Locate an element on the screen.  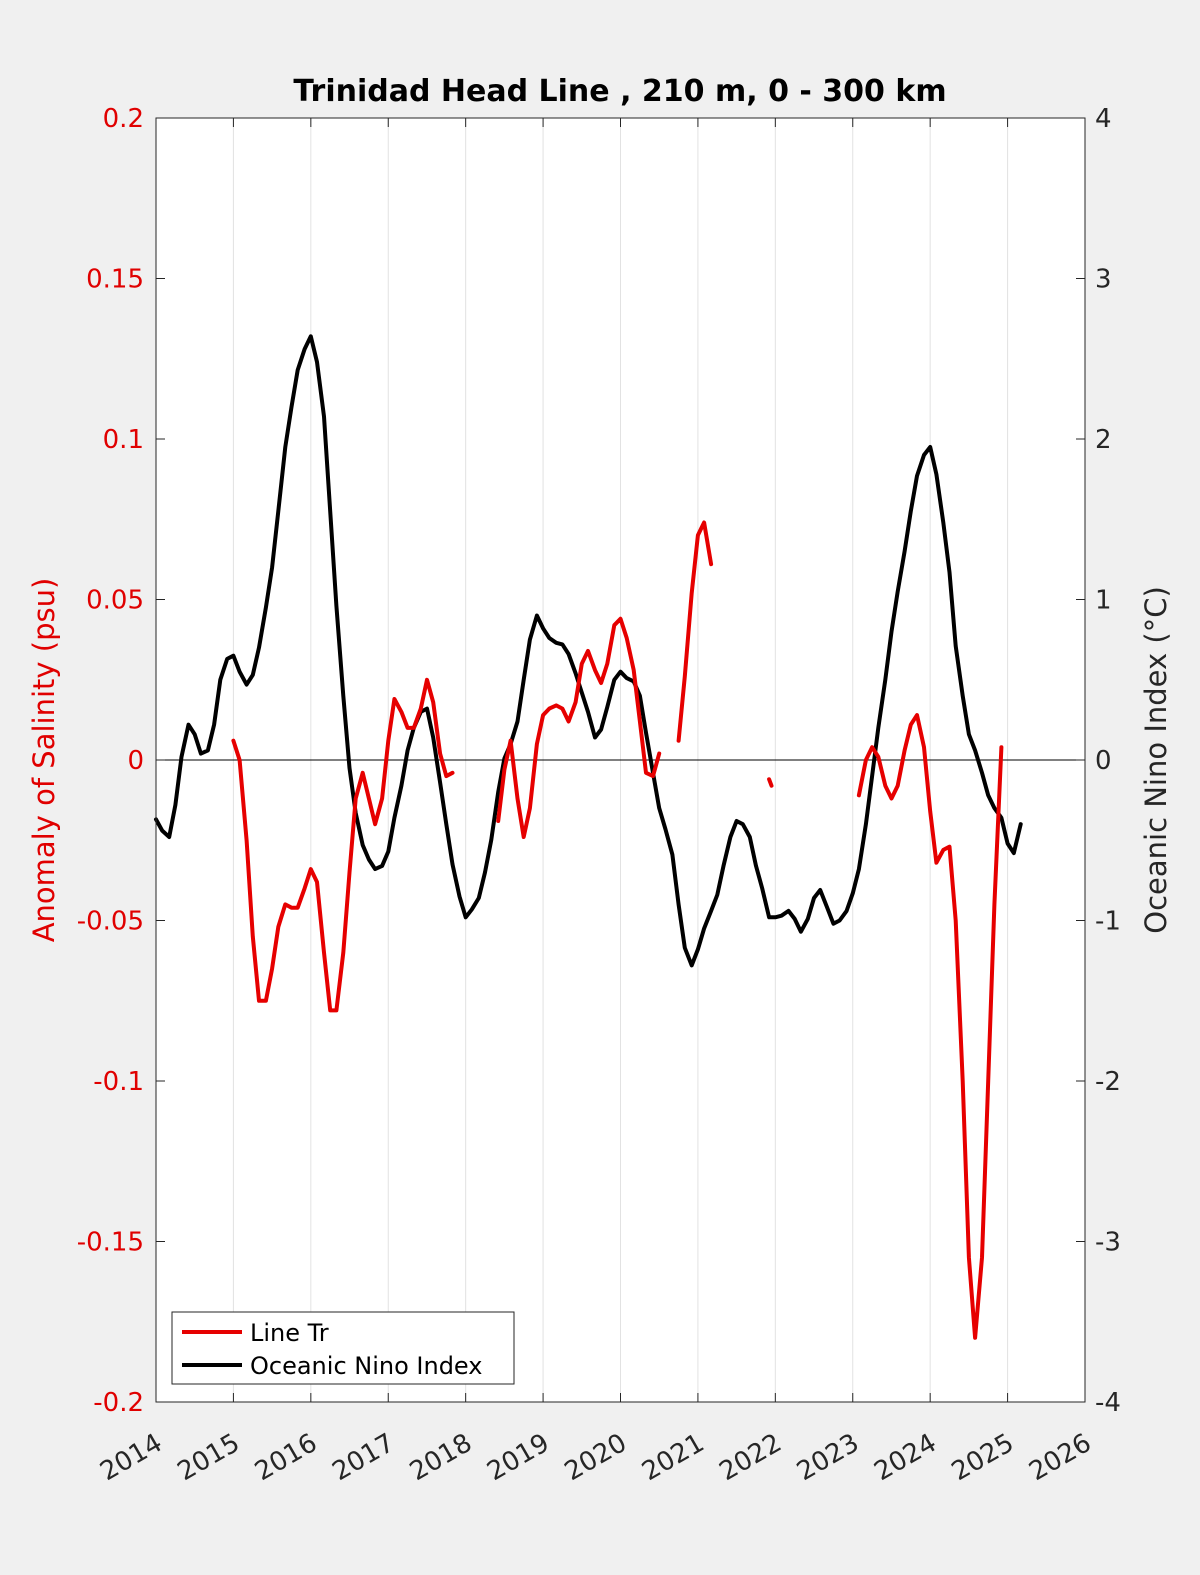
y-right-tick-label: 1 is located at coordinates (1103, 601).